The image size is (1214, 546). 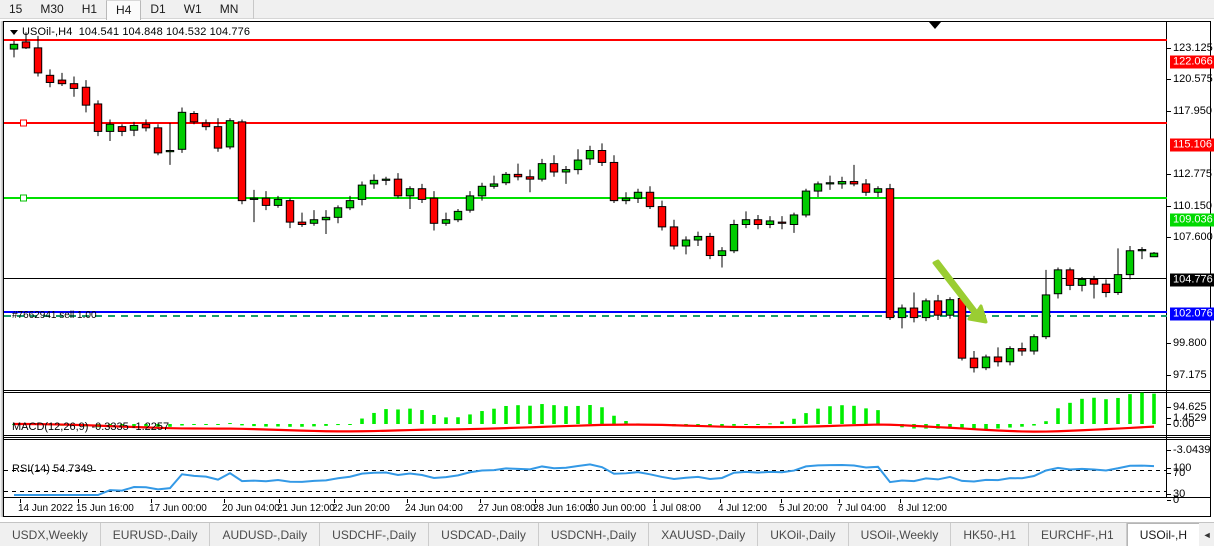 What do you see at coordinates (1192, 62) in the screenshot?
I see `price-tag-red: 122.066` at bounding box center [1192, 62].